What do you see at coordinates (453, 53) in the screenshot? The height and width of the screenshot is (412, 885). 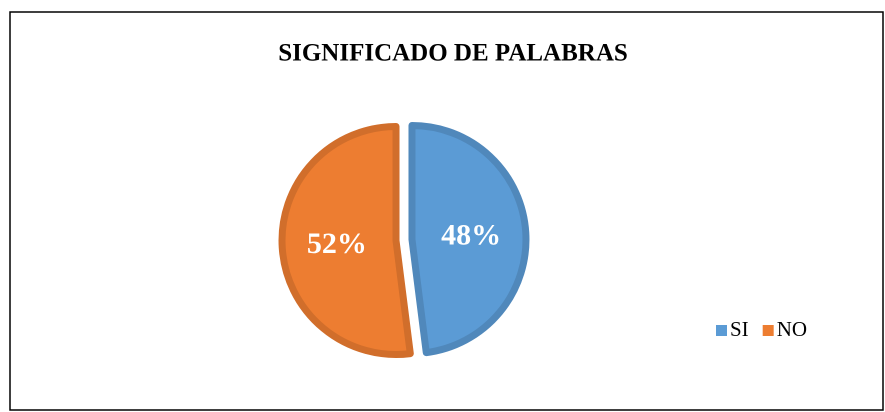 I see `chart-title: SIGNIFICADO DE PALABRAS` at bounding box center [453, 53].